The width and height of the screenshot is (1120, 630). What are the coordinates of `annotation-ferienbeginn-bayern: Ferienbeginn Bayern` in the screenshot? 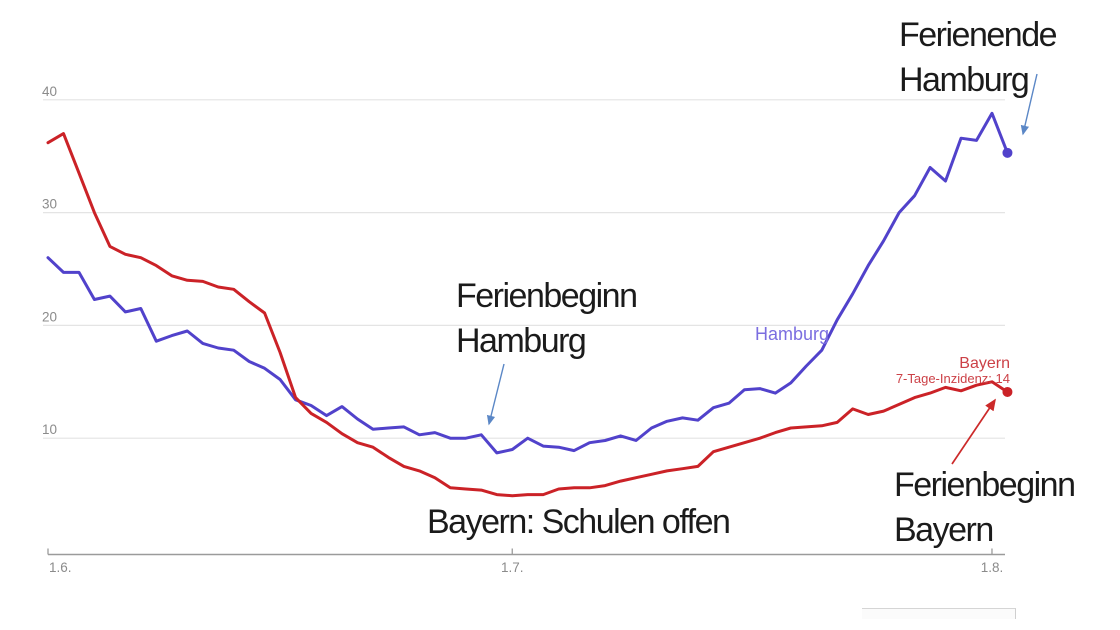 It's located at (985, 508).